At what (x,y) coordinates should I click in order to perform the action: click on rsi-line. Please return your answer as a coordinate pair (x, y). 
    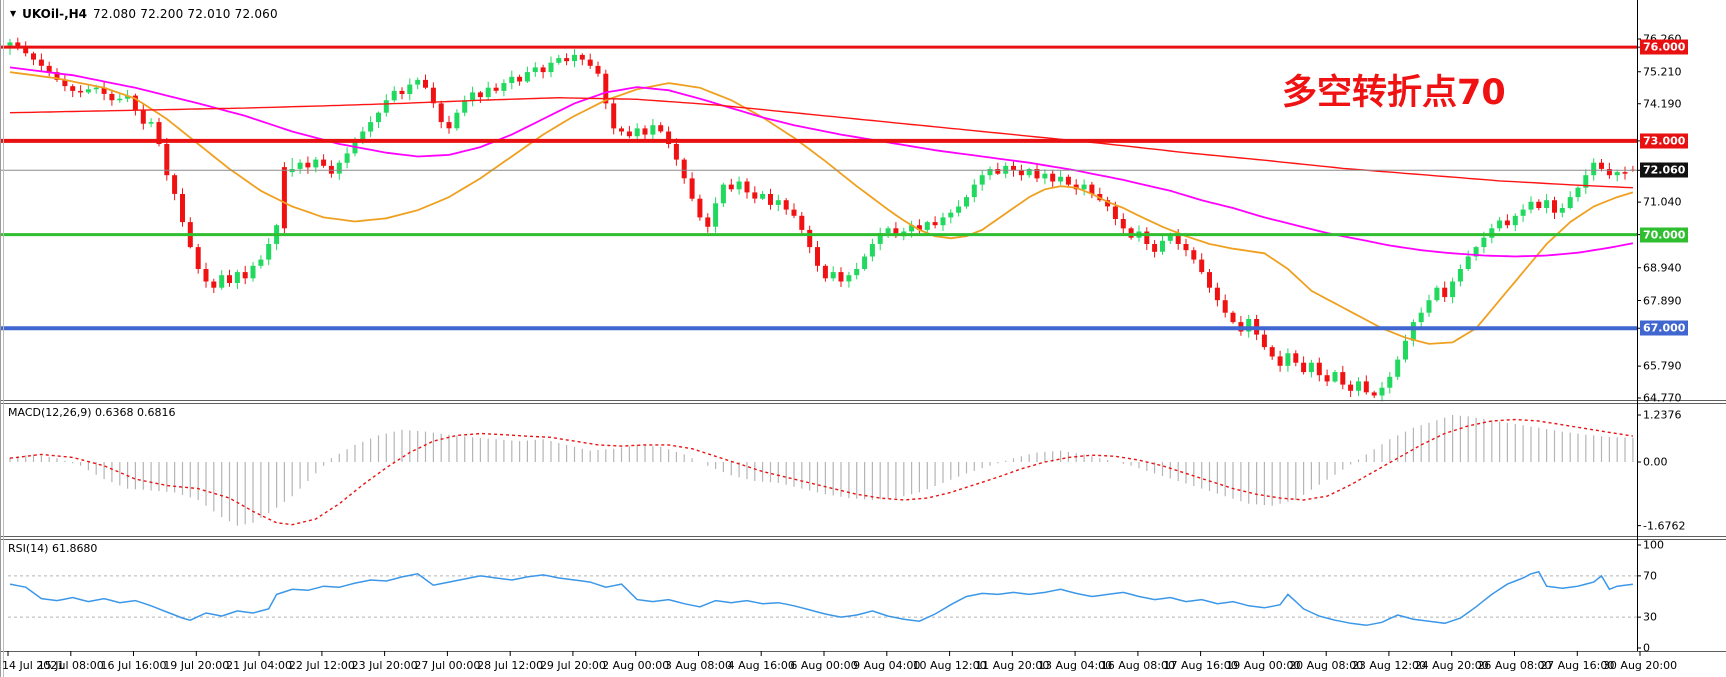
    Looking at the image, I should click on (821, 598).